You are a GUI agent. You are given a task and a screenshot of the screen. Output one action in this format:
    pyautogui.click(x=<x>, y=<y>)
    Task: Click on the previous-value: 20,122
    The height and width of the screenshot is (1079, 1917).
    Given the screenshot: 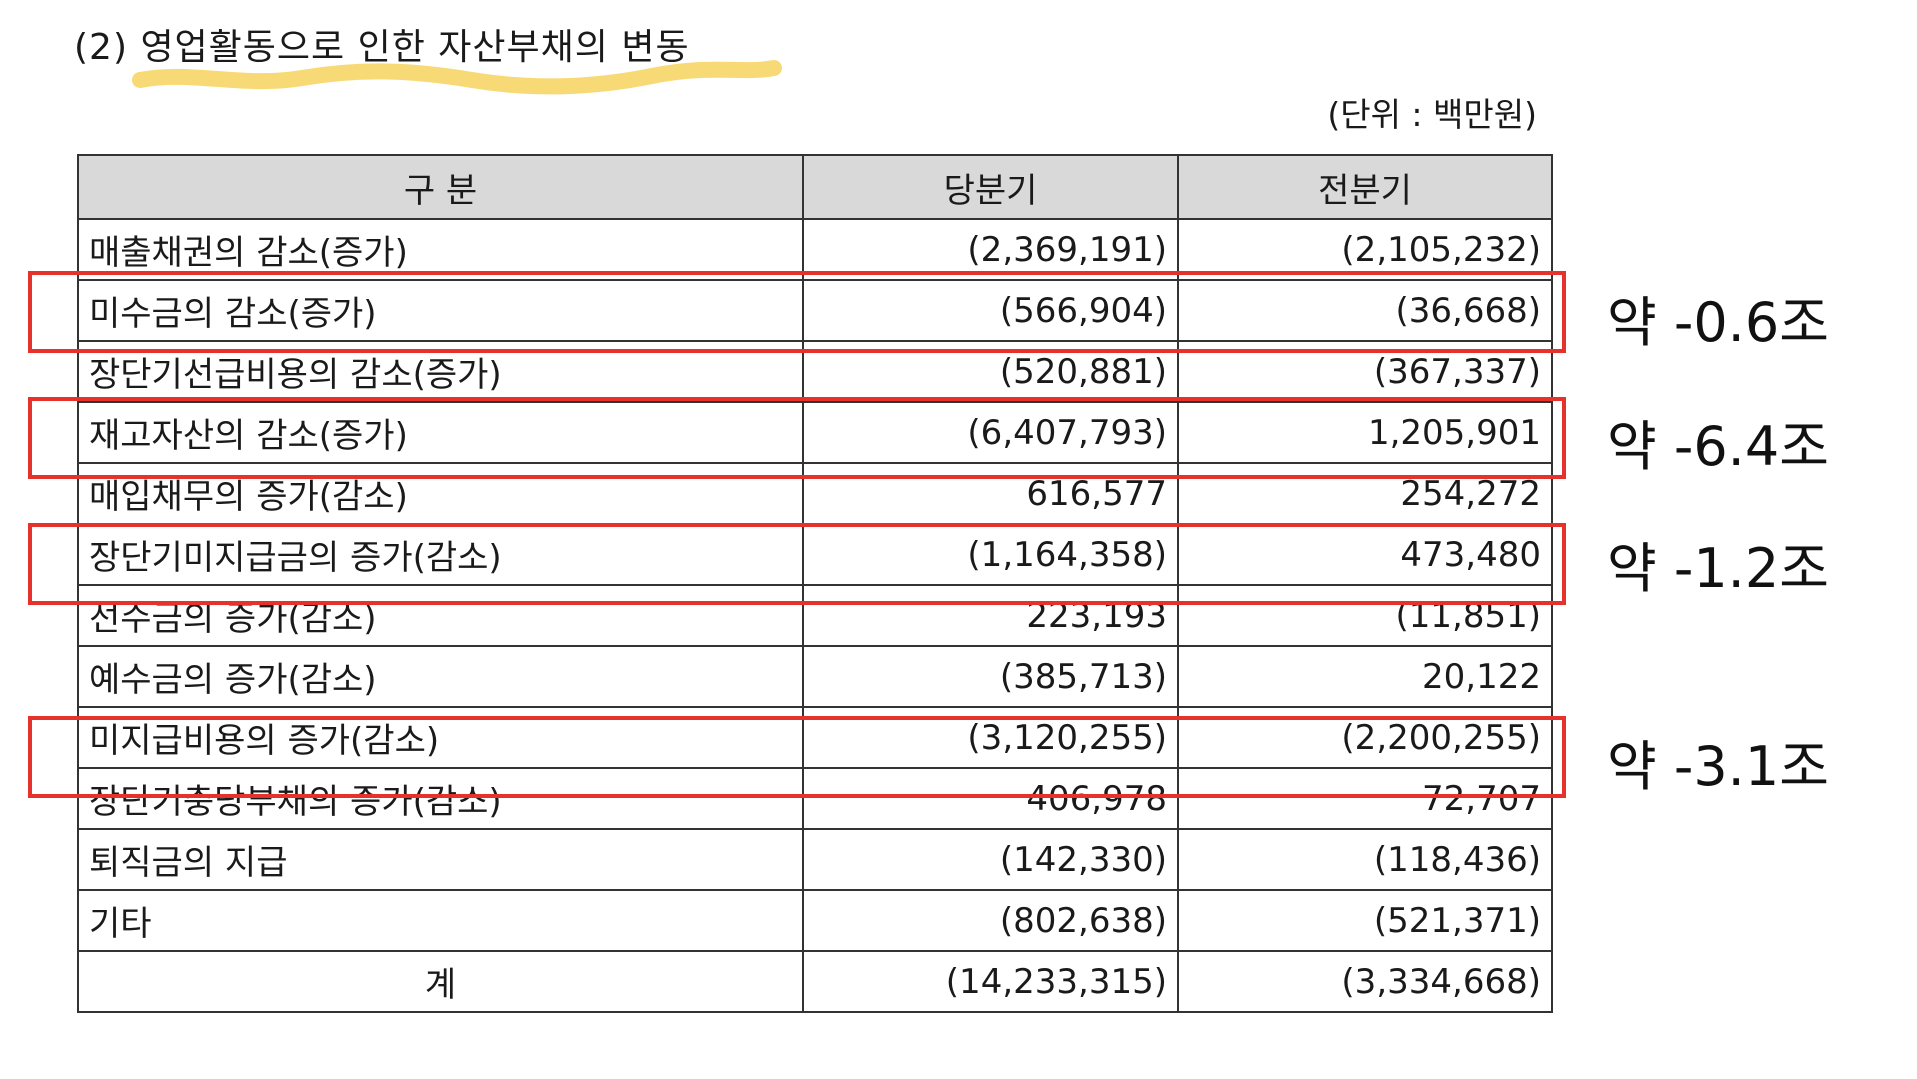 What is the action you would take?
    pyautogui.click(x=1365, y=676)
    